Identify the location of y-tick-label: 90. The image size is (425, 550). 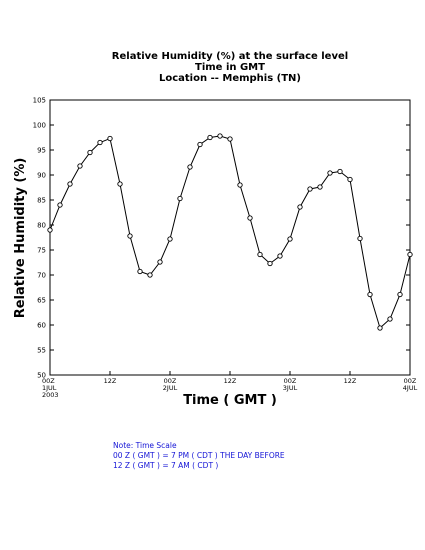
(41, 176).